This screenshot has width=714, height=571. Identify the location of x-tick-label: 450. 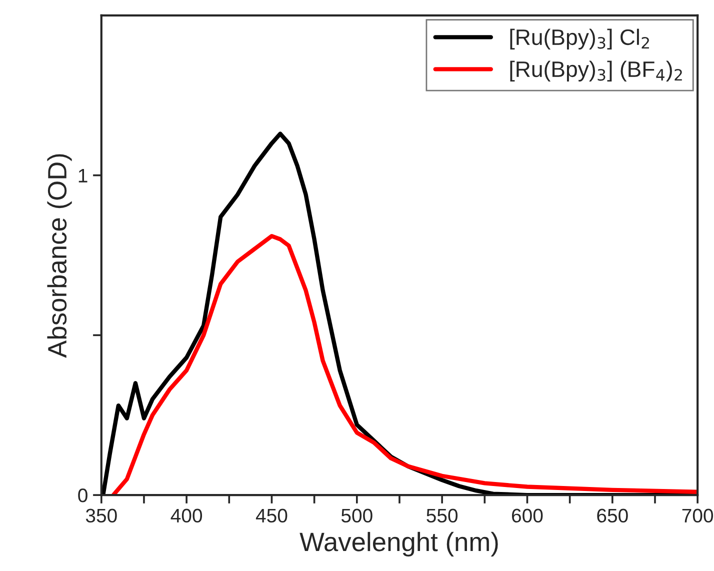
(272, 515).